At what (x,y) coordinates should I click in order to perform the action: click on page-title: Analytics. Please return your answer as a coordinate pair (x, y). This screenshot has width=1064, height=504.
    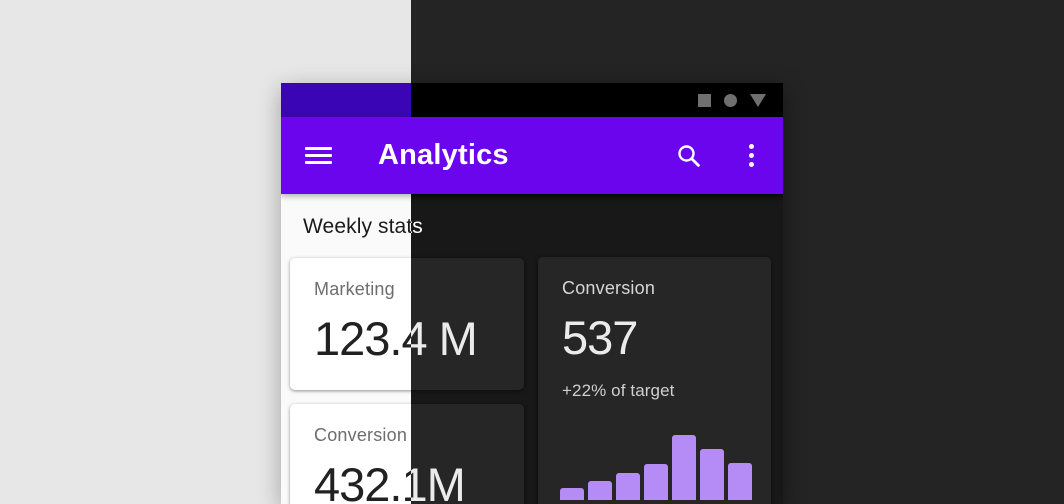
    Looking at the image, I should click on (443, 155).